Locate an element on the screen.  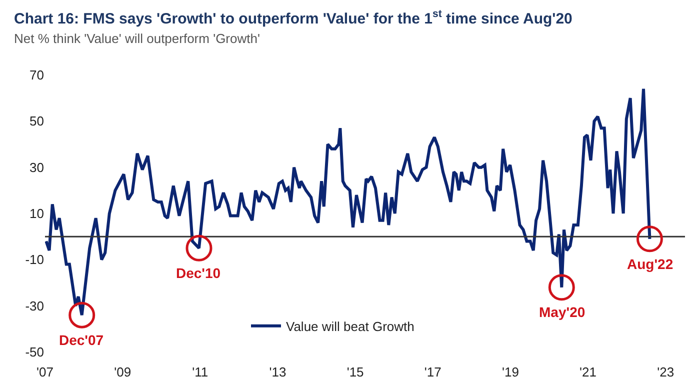
y-tick-label: 70 is located at coordinates (37, 75).